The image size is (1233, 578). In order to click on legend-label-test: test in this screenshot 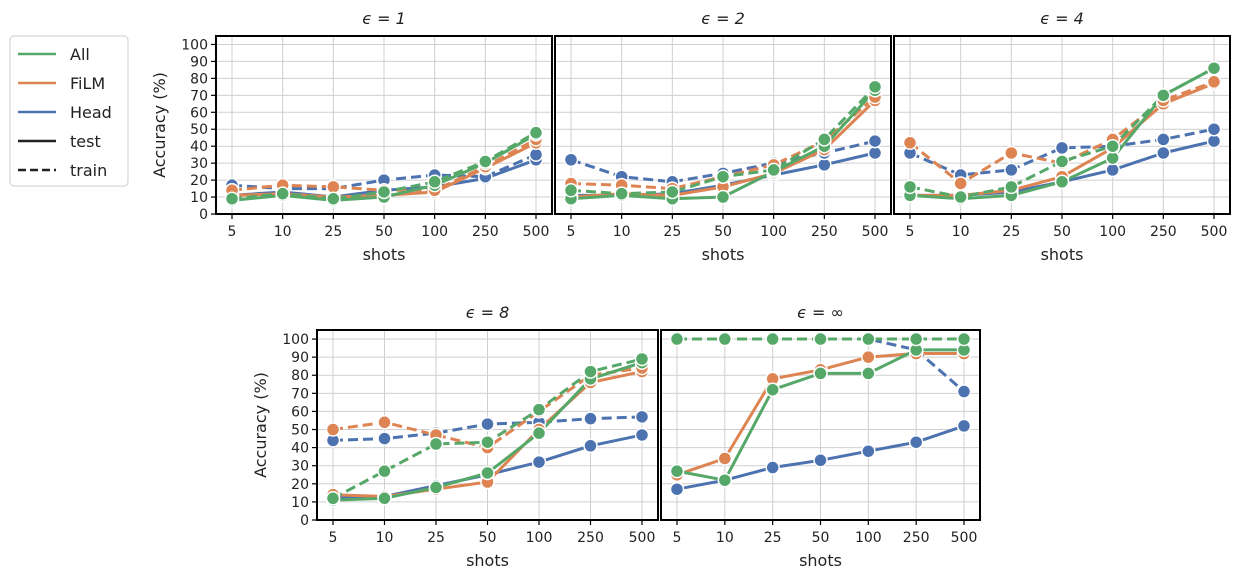, I will do `click(85, 141)`.